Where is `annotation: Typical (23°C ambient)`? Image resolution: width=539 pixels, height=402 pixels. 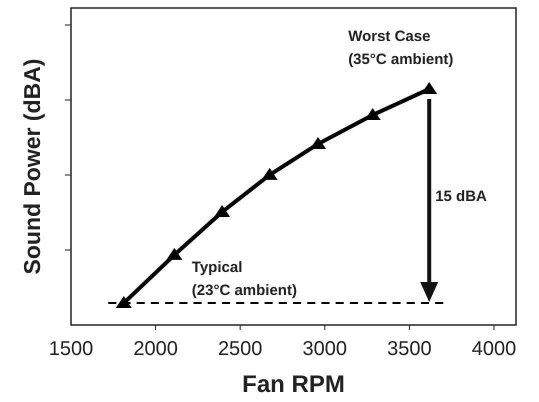 annotation: Typical (23°C ambient) is located at coordinates (244, 279).